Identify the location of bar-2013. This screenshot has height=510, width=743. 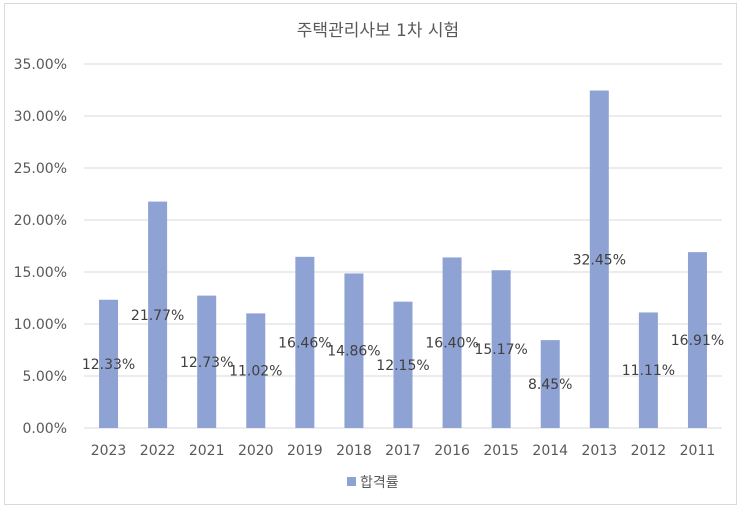
(599, 259).